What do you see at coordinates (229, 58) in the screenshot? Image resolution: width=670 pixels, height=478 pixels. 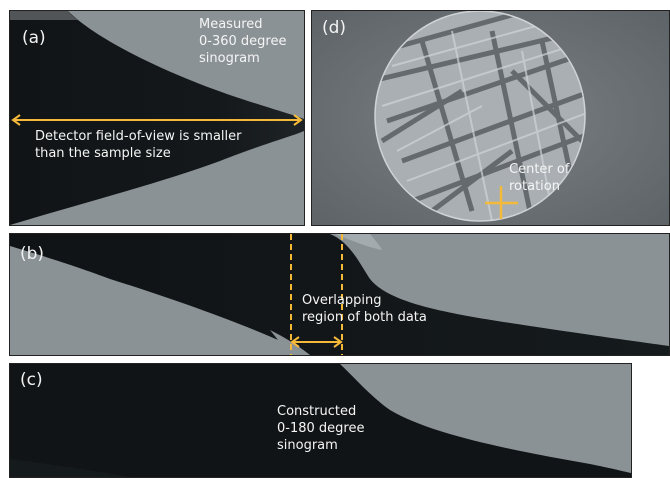 I see `panel-a-title-line3: sinogram` at bounding box center [229, 58].